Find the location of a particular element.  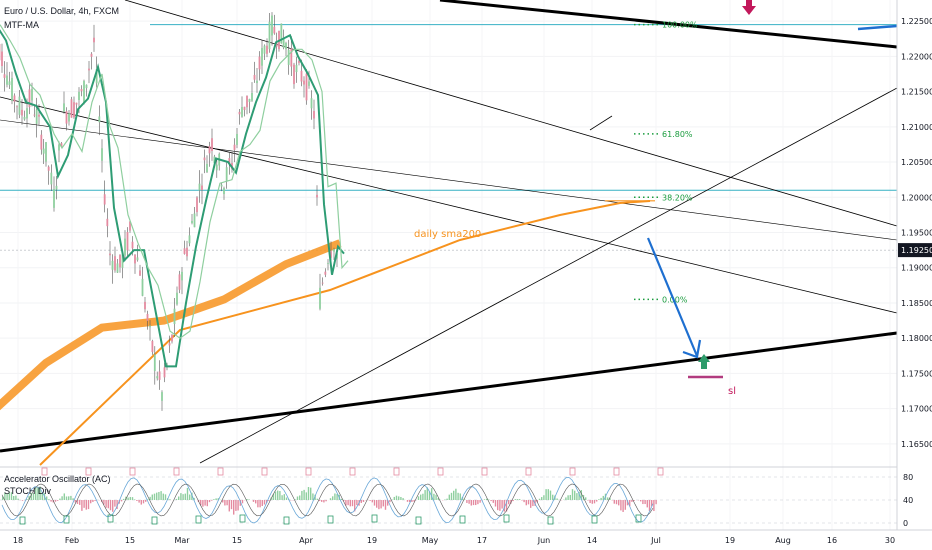

symbol-title: Euro / U.S. Dollar, 4h, FXCM is located at coordinates (62, 11).